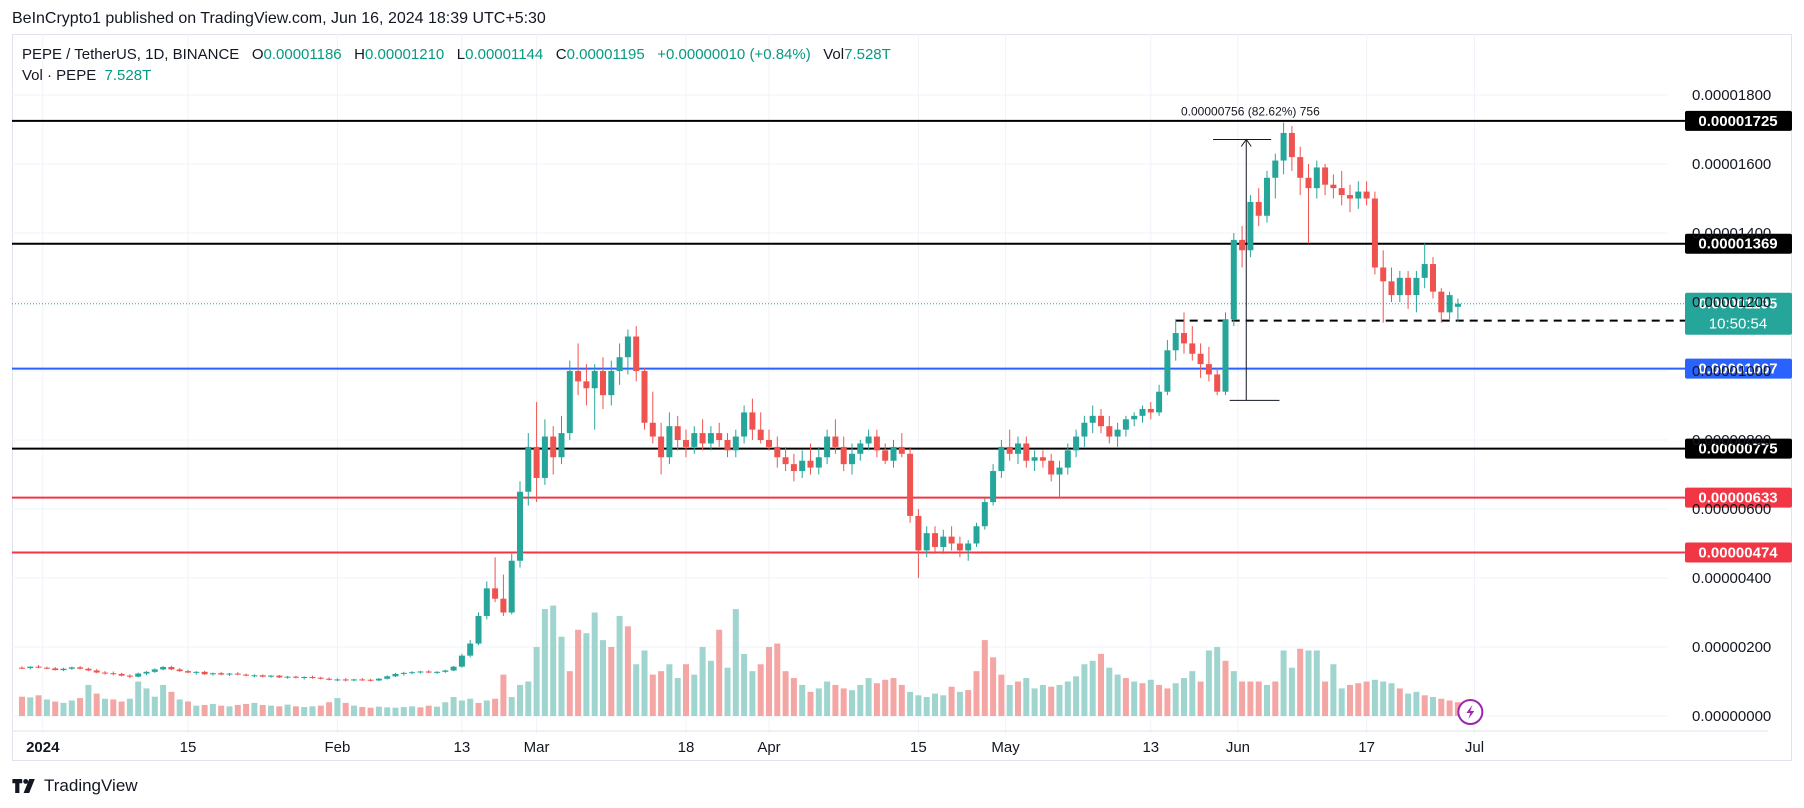  What do you see at coordinates (1366, 747) in the screenshot?
I see `x-tick-label: 17` at bounding box center [1366, 747].